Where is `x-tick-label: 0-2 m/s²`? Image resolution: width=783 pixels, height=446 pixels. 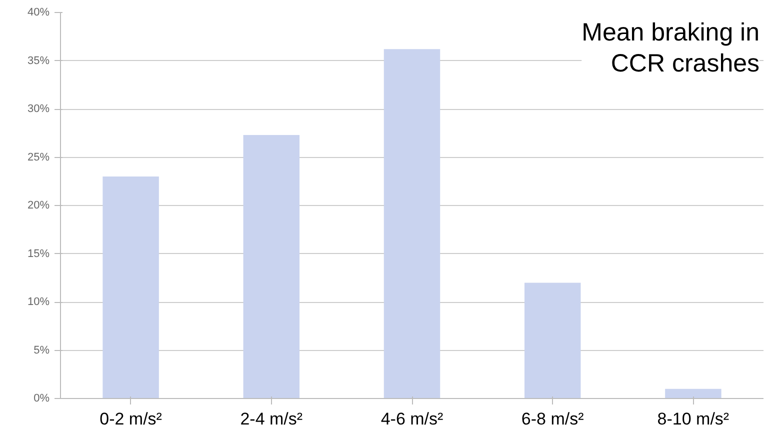 x-tick-label: 0-2 m/s² is located at coordinates (131, 419).